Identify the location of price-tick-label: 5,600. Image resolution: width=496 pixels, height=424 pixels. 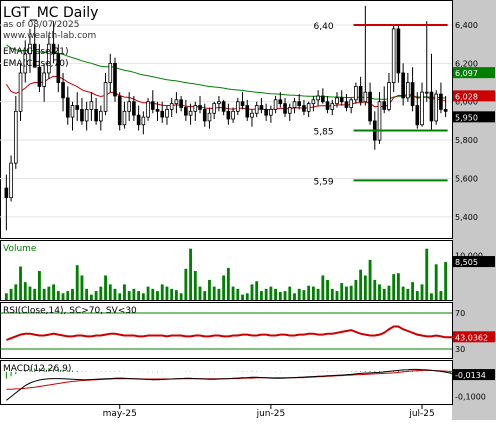
(466, 178).